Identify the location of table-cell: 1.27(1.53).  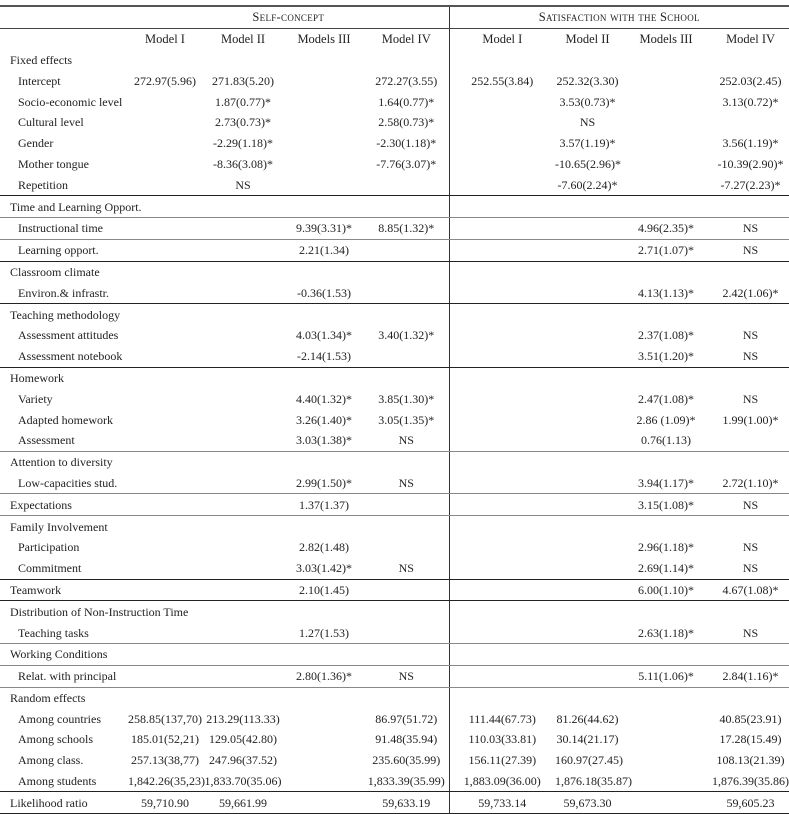
(324, 633).